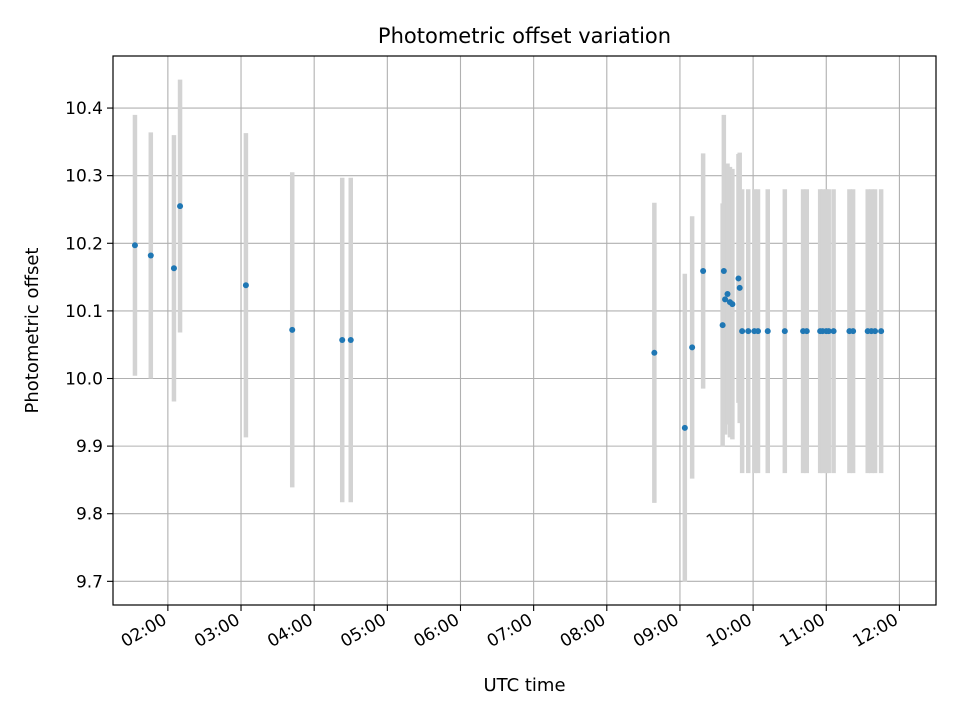 The width and height of the screenshot is (960, 720). What do you see at coordinates (84, 109) in the screenshot?
I see `y-tick-label: 10.4` at bounding box center [84, 109].